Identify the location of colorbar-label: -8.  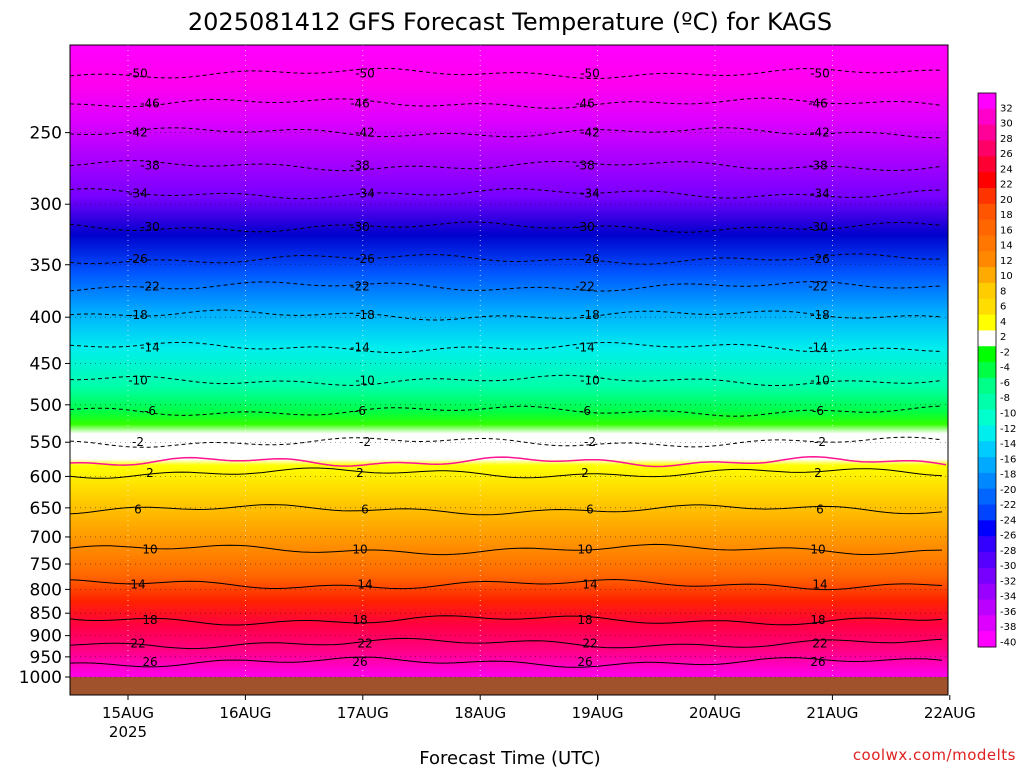
(1005, 398).